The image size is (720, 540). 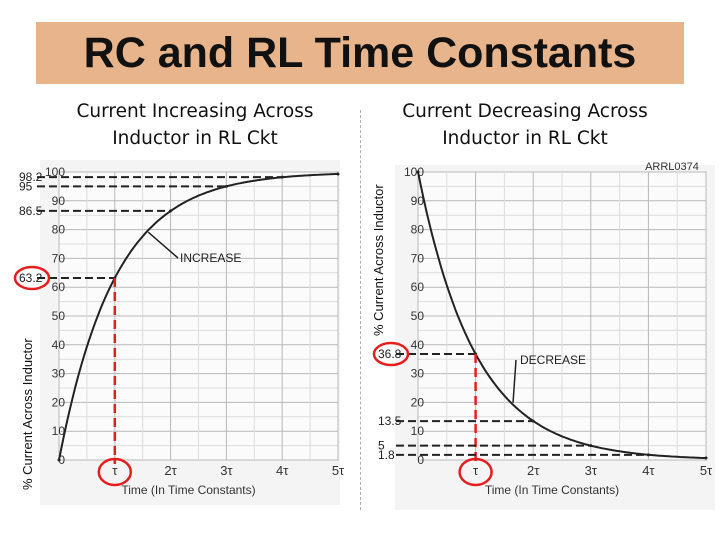 I want to click on left-marked-value-label: 63.2, so click(x=31, y=278).